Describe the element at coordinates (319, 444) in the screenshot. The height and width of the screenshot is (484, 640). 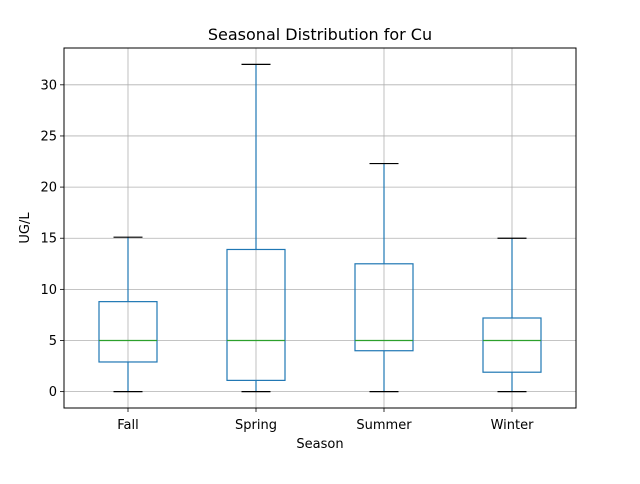
I see `x-axis-label: Season` at that location.